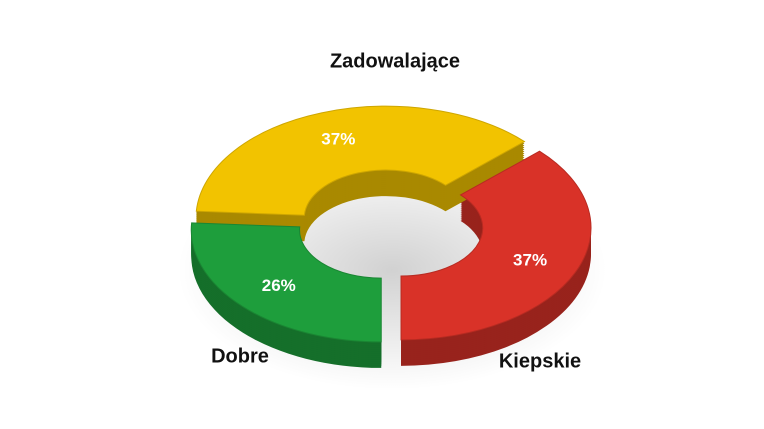 Image resolution: width=764 pixels, height=429 pixels. What do you see at coordinates (240, 356) in the screenshot?
I see `category-label: Dobre` at bounding box center [240, 356].